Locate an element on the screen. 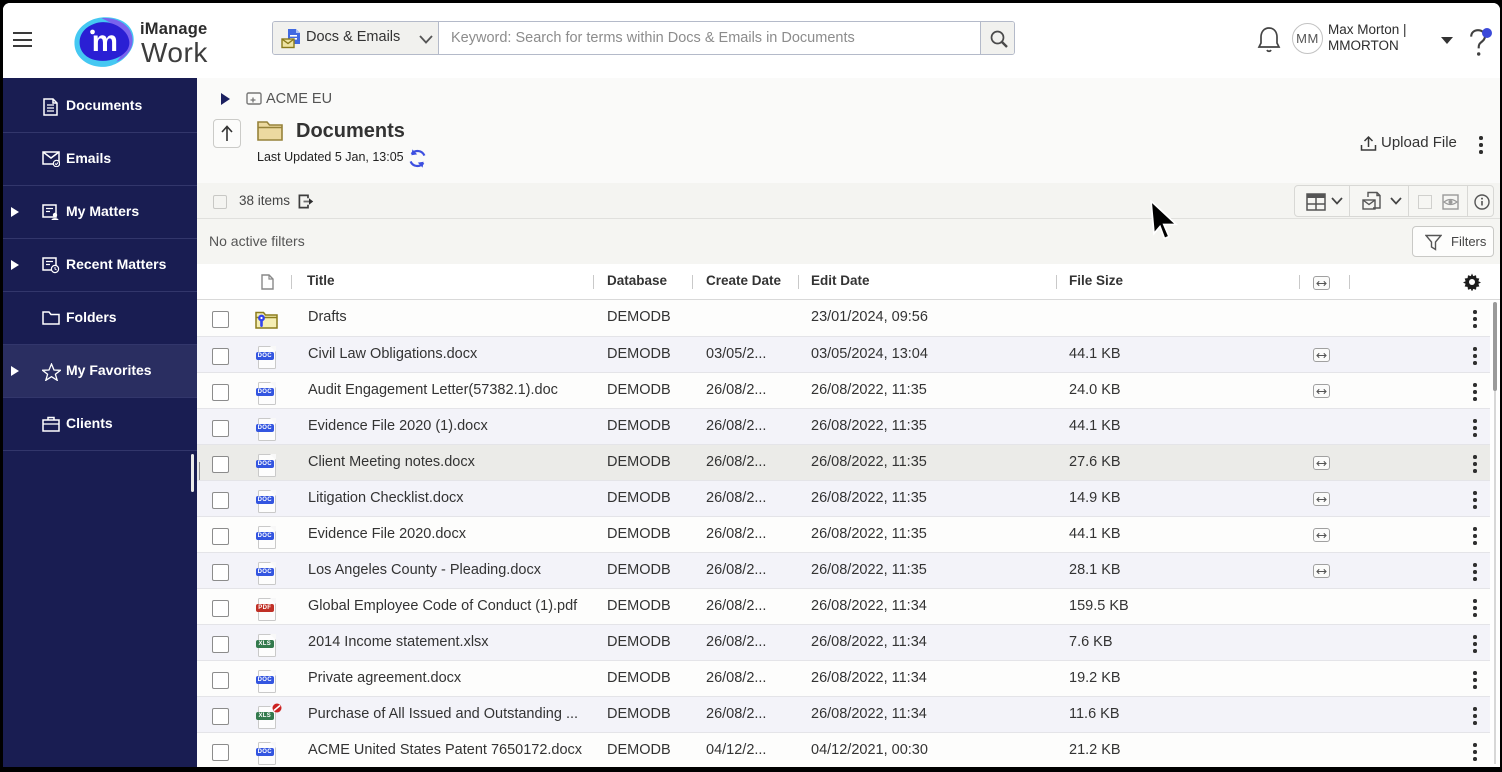 The image size is (1502, 772). svg-text: m is located at coordinates (105, 41).